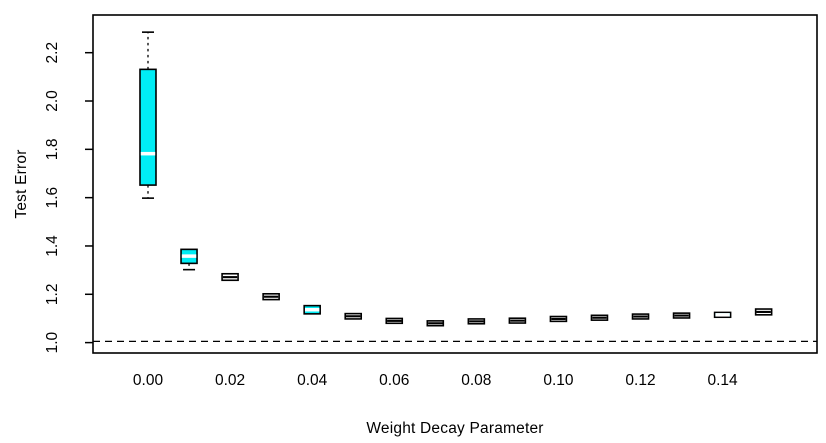  I want to click on x-axis-tick-label: 0.10, so click(558, 380).